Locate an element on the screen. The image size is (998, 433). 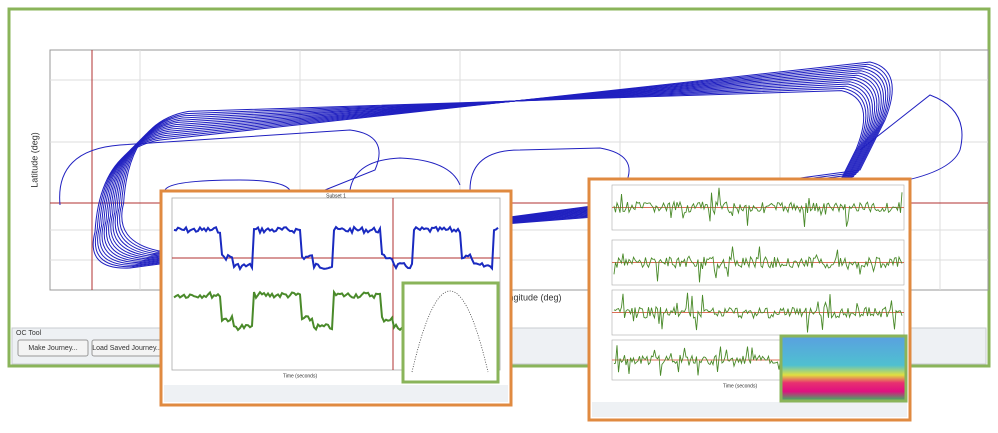
x-axis-label: Longitude (deg) is located at coordinates (529, 297).